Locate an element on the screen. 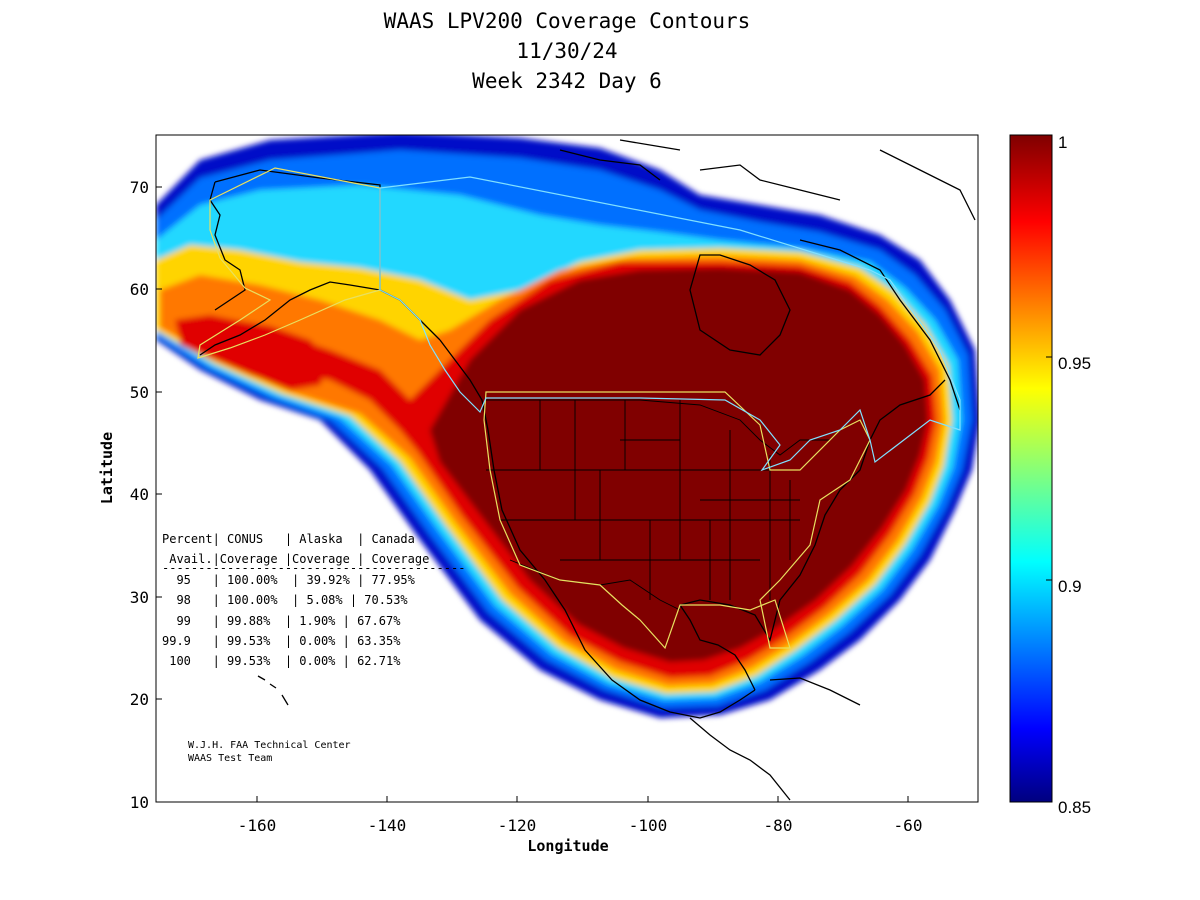 The image size is (1200, 900). y-axis-label: Latitude is located at coordinates (107, 468).